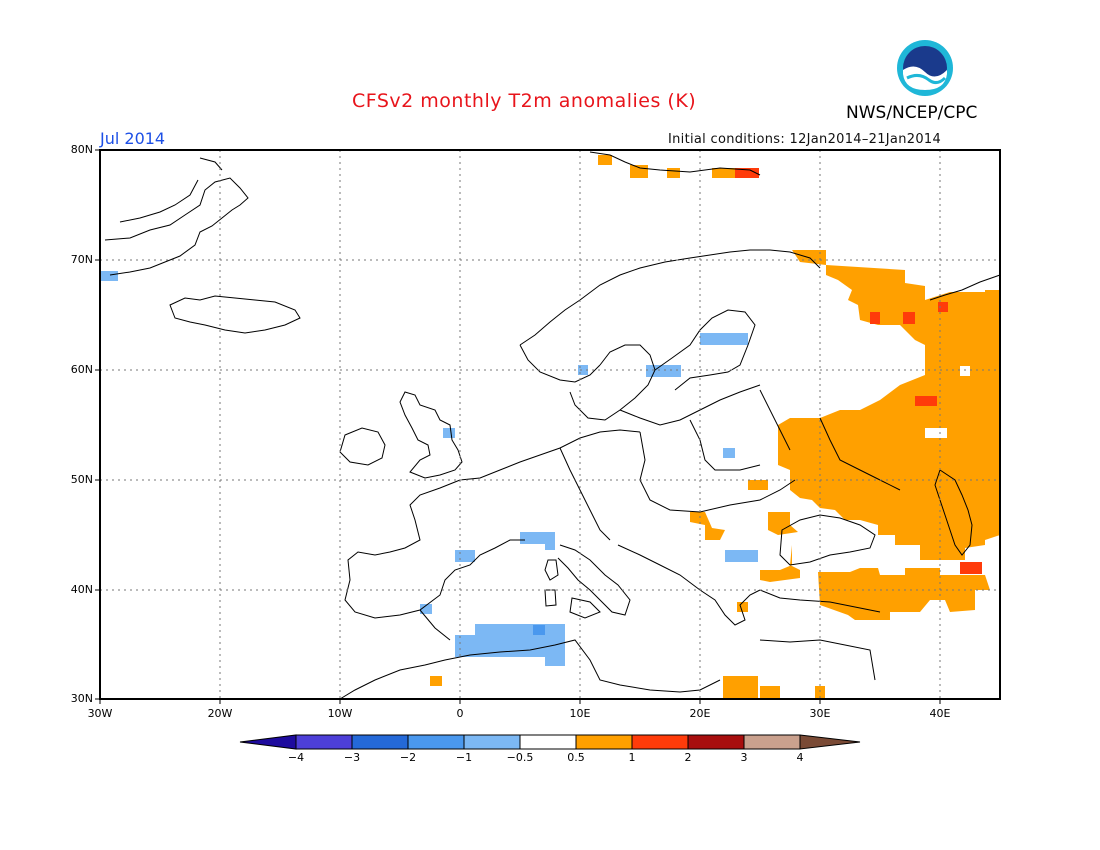 The image size is (1100, 850). Describe the element at coordinates (947, 402) in the screenshot. I see `neutral-region` at that location.